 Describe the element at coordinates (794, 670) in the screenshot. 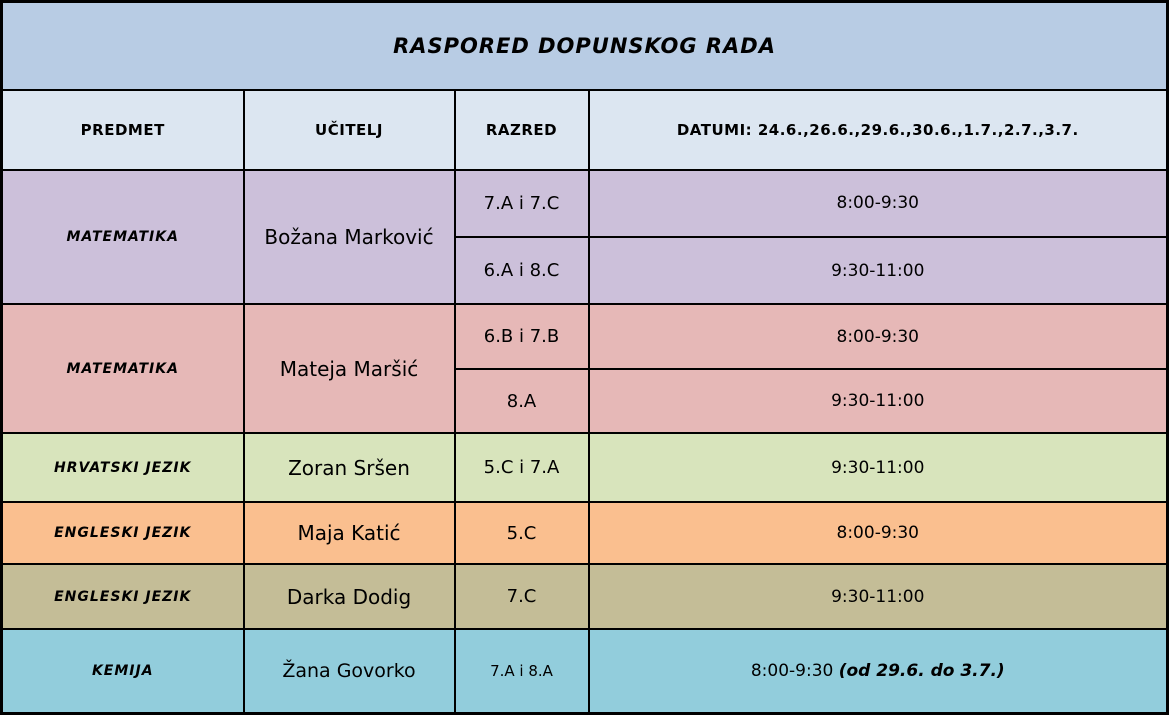

I see `time-value: 8:00-9:30` at that location.